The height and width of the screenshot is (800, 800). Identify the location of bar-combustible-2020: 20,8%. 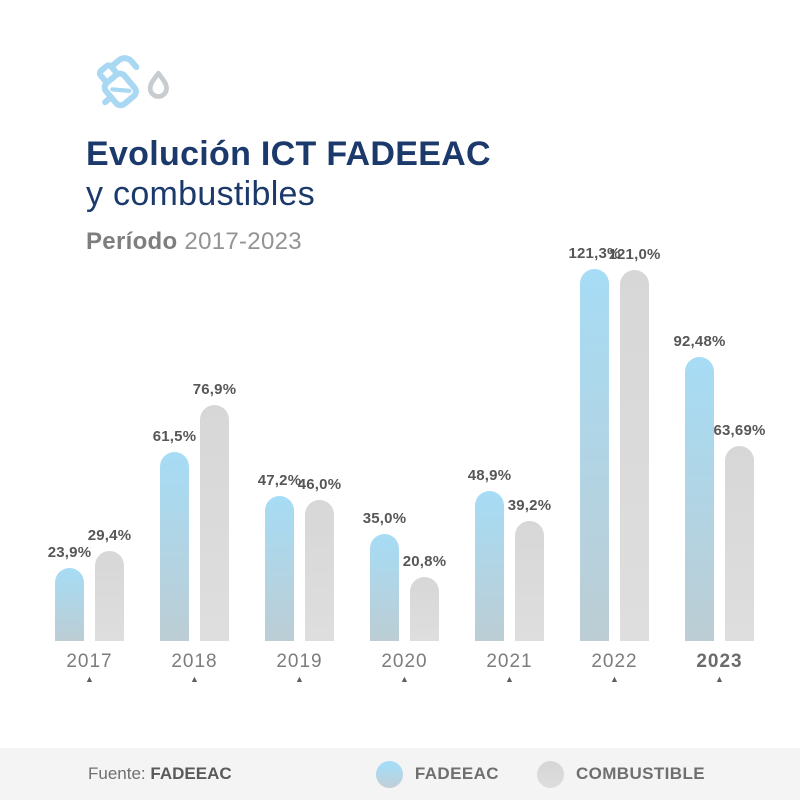
(424, 597).